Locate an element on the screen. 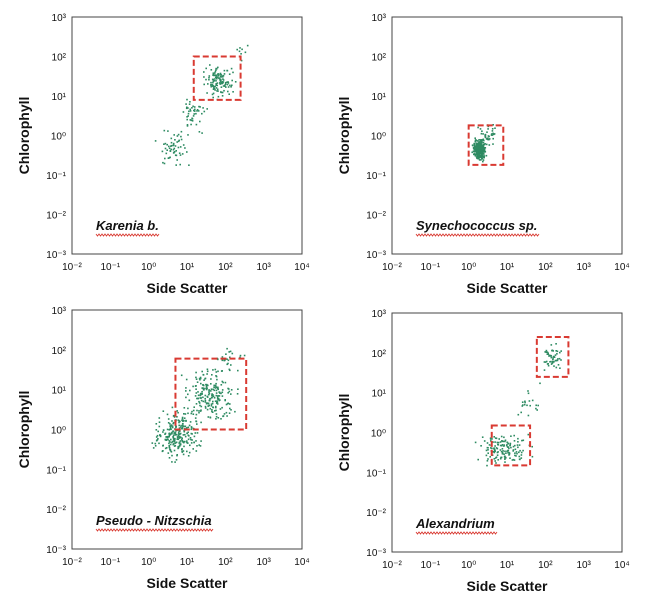  y-axis-title: Chlorophyll is located at coordinates (24, 136).